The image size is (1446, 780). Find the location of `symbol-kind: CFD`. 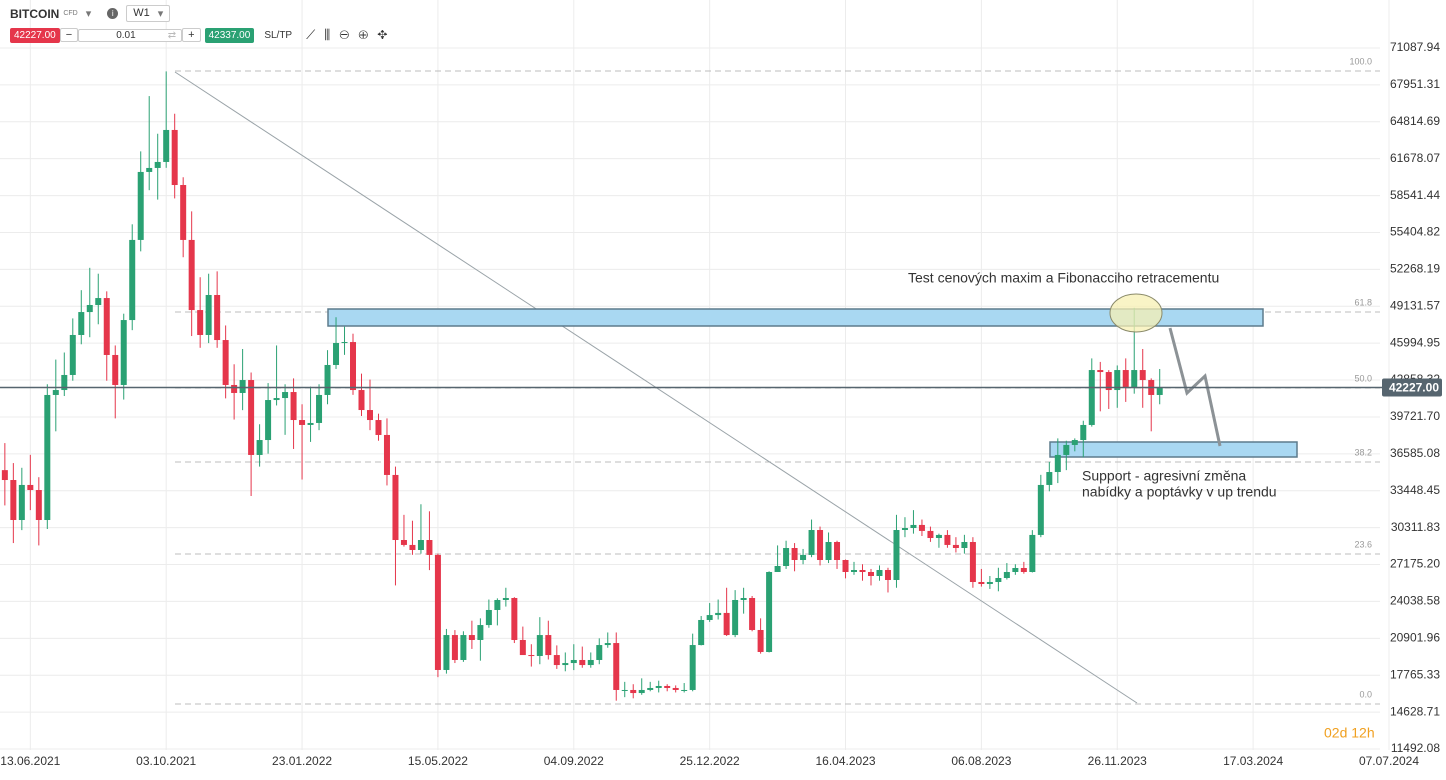

symbol-kind: CFD is located at coordinates (70, 13).